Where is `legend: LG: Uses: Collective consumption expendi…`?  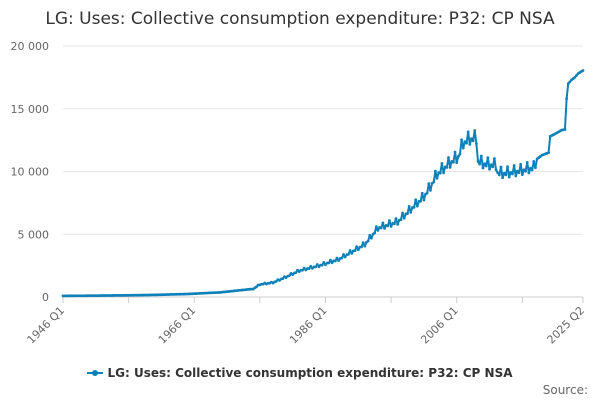 legend: LG: Uses: Collective consumption expendi… is located at coordinates (300, 373).